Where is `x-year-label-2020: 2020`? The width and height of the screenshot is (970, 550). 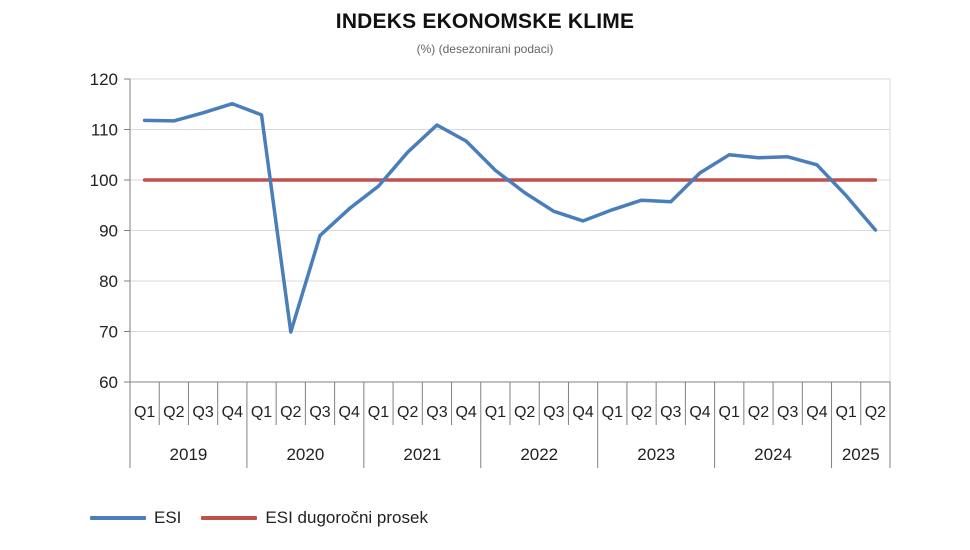
x-year-label-2020: 2020 is located at coordinates (305, 454).